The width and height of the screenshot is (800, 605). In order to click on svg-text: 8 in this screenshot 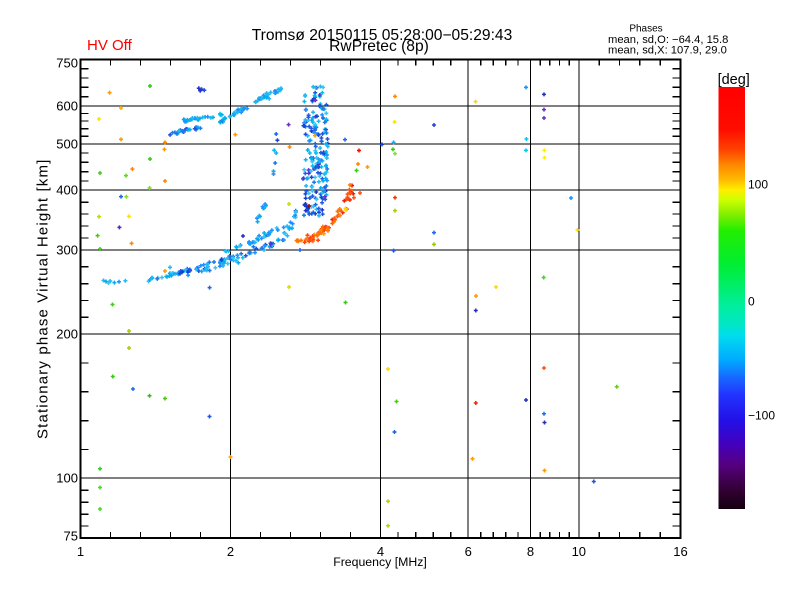, I will do `click(530, 551)`.